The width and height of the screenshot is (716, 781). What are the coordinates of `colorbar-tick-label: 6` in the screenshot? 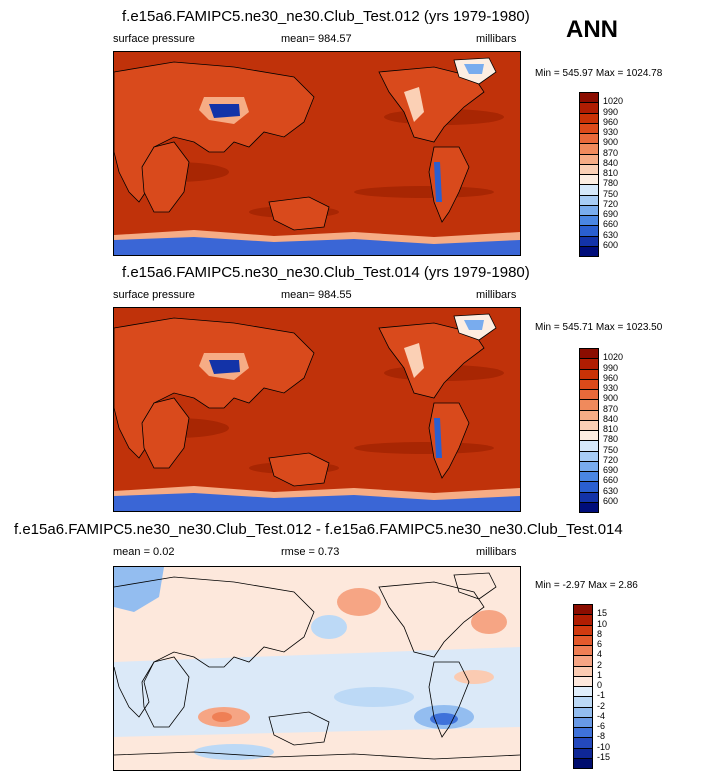 It's located at (600, 644).